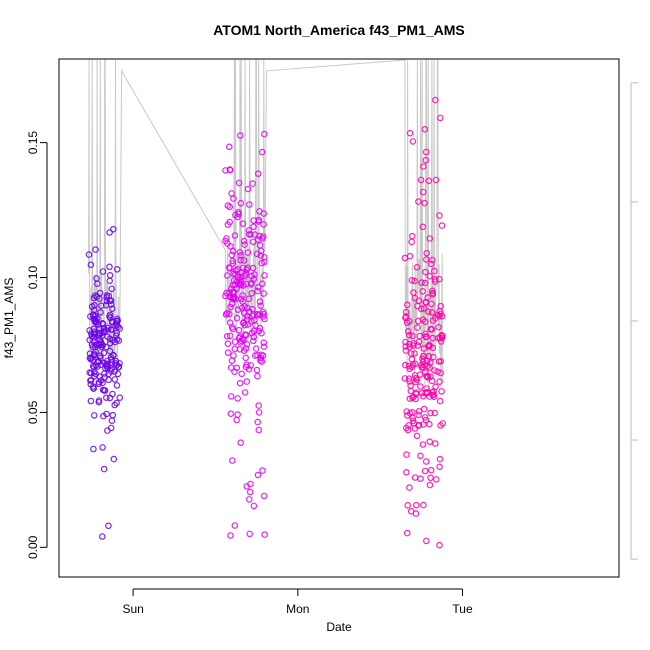 This screenshot has width=650, height=650. I want to click on y-axis-label: f43_PM1_AMS, so click(9, 318).